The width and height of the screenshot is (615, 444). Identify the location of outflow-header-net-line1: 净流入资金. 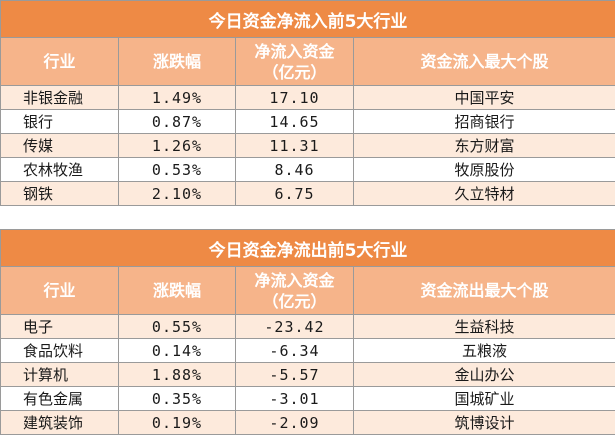
(294, 280).